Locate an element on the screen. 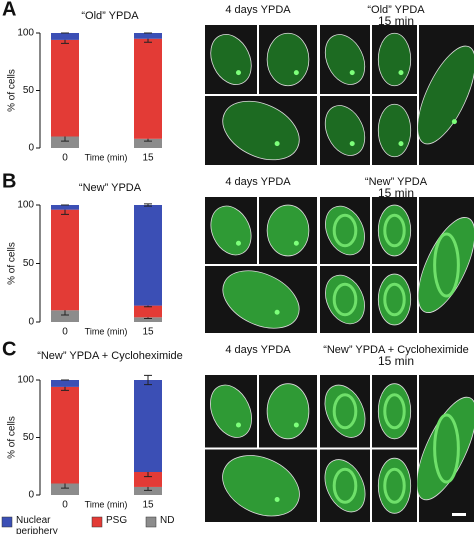  scale-bar is located at coordinates (459, 514).